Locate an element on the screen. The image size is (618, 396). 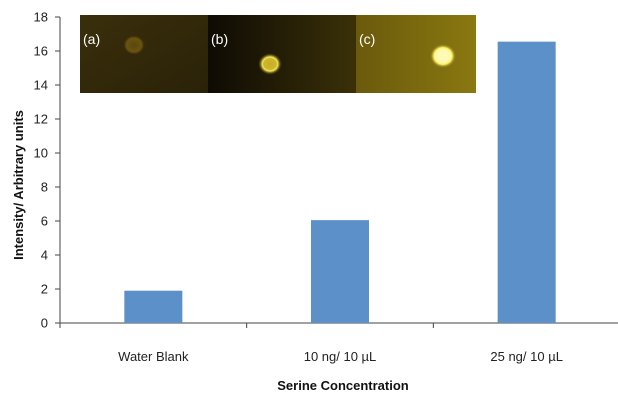
inset-label-c: (c) is located at coordinates (367, 39).